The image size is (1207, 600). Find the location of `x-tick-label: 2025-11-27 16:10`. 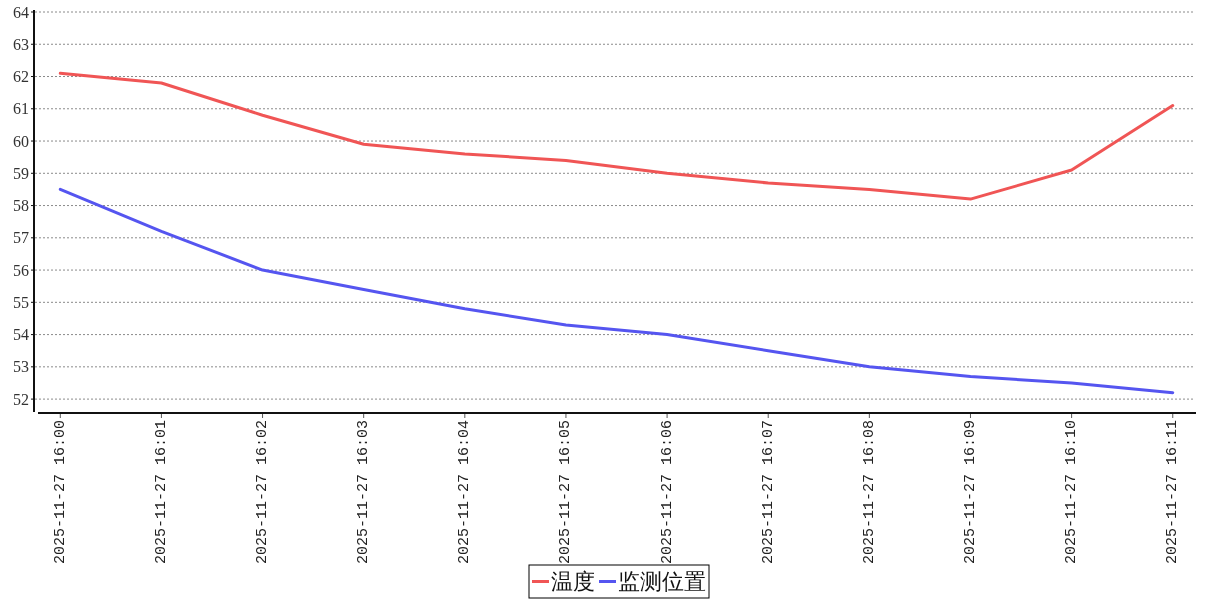

x-tick-label: 2025-11-27 16:10 is located at coordinates (1072, 492).